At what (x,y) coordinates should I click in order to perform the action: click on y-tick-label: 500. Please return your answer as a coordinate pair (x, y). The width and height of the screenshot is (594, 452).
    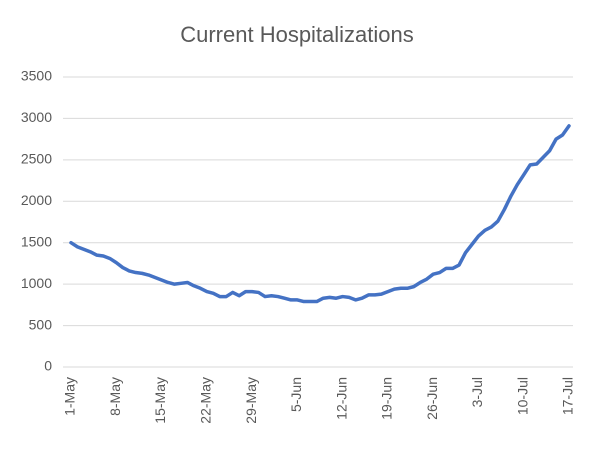
    Looking at the image, I should click on (41, 324).